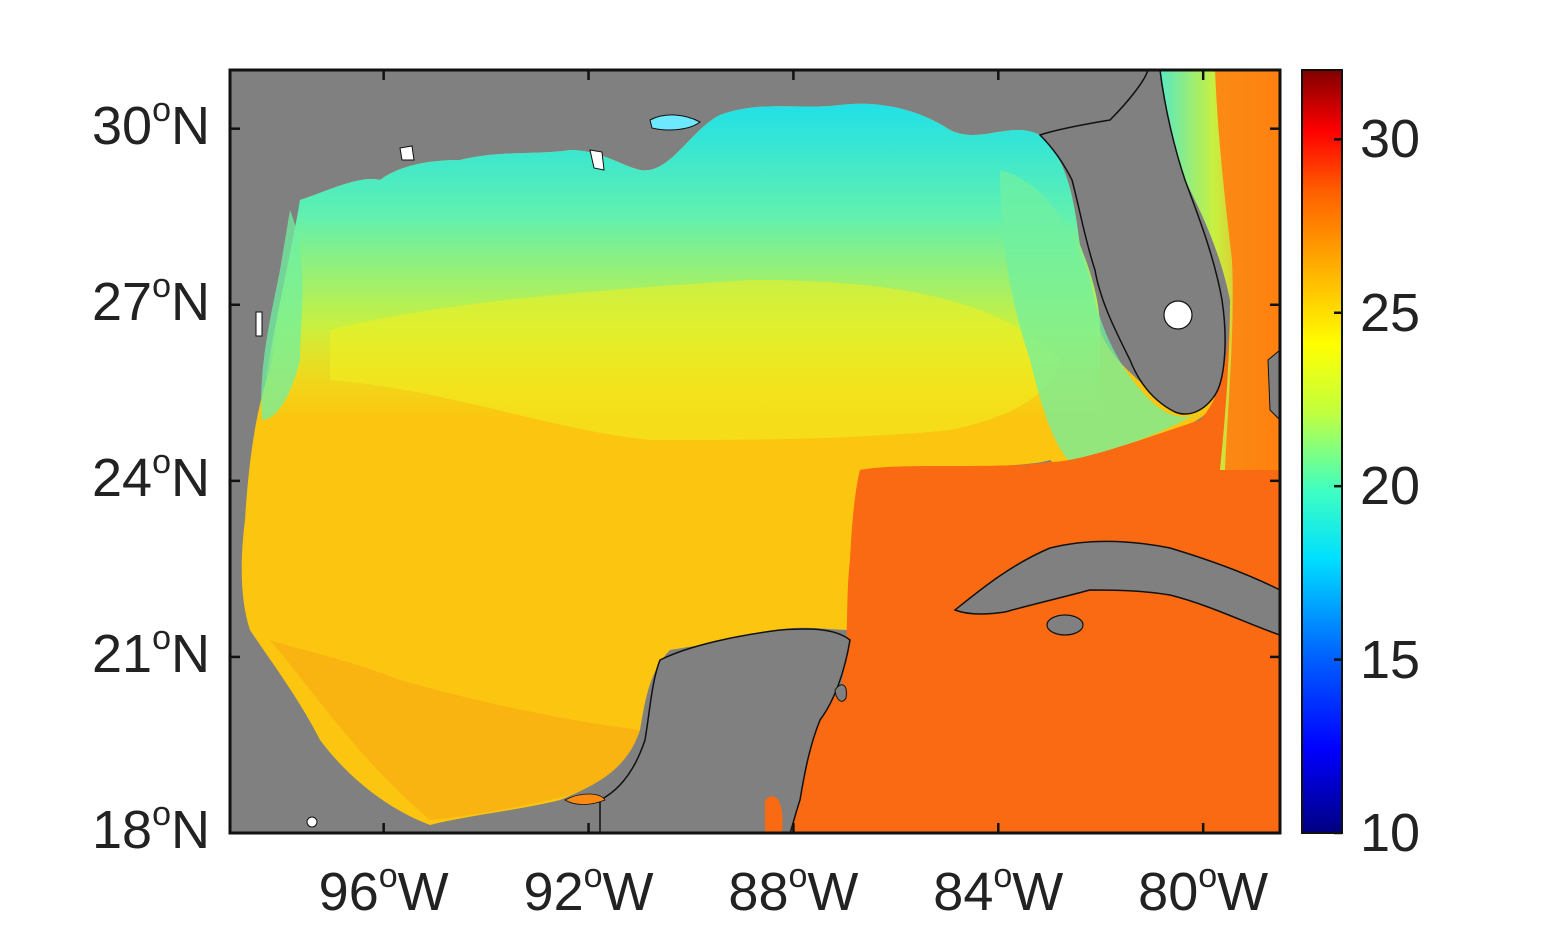 The width and height of the screenshot is (1563, 938). I want to click on colorbar-label-15: 15, so click(1390, 659).